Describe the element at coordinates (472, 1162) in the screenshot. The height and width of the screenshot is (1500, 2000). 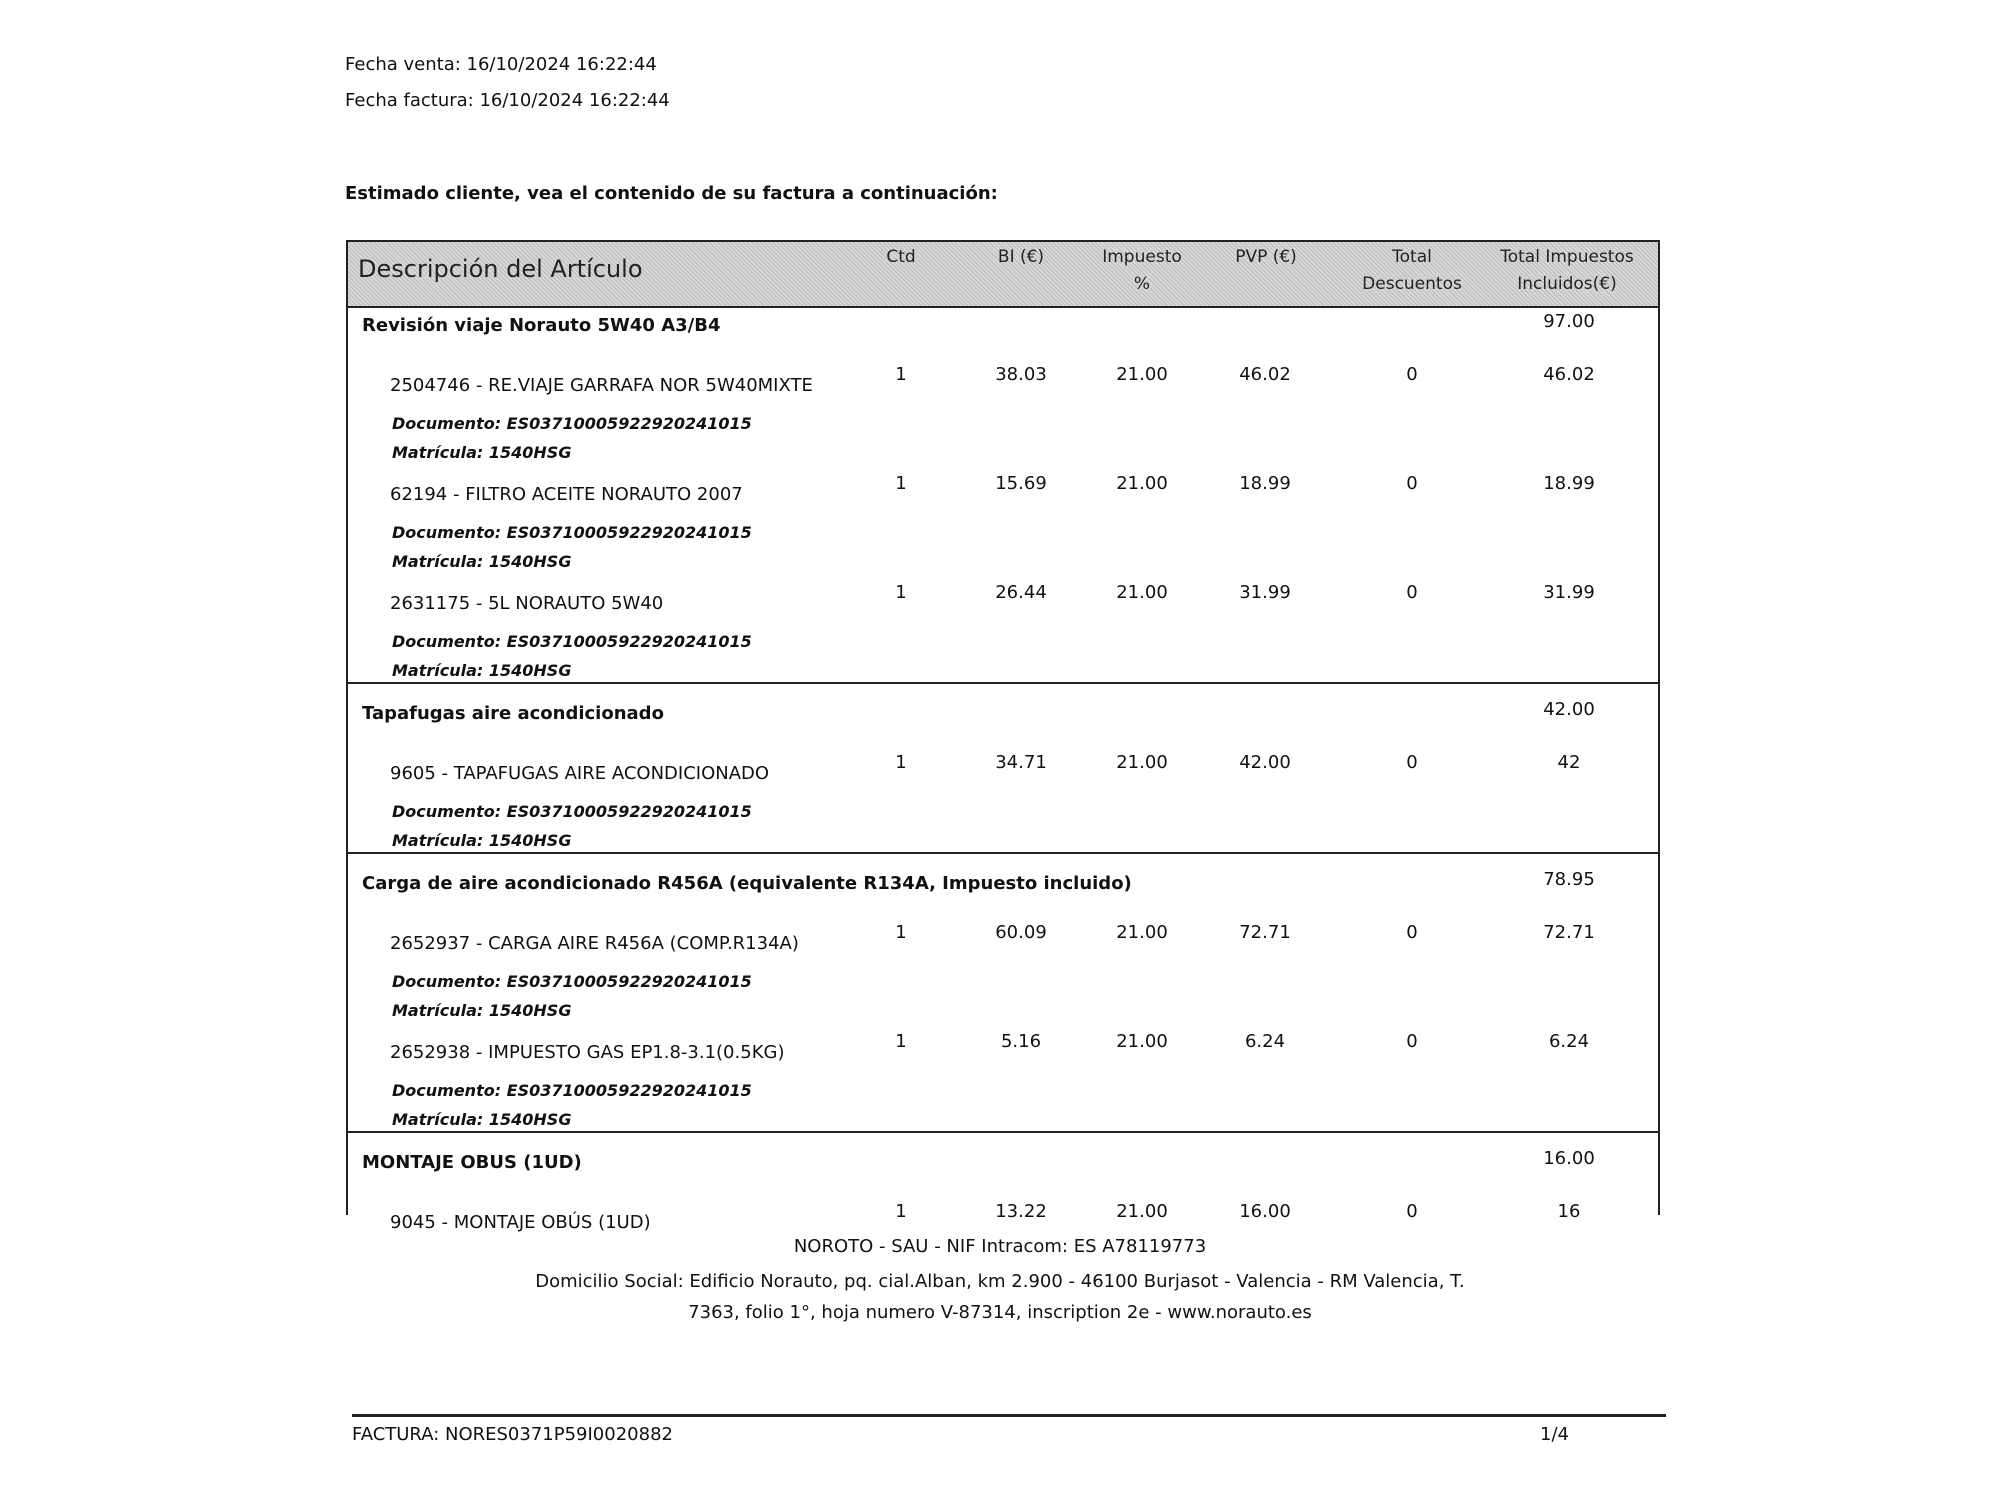
I see `group-title: MONTAJE OBUS (1UD)` at that location.